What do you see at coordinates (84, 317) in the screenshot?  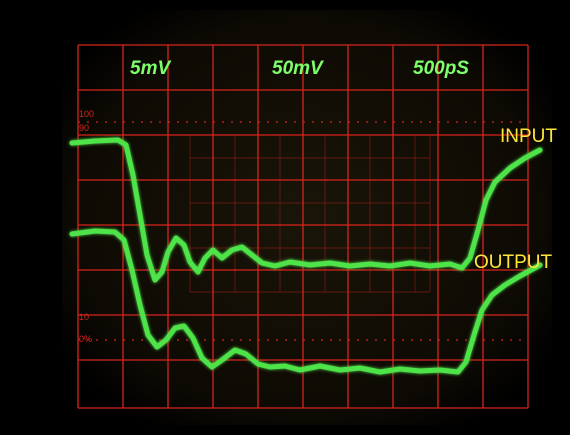 I see `scale-label: 10` at bounding box center [84, 317].